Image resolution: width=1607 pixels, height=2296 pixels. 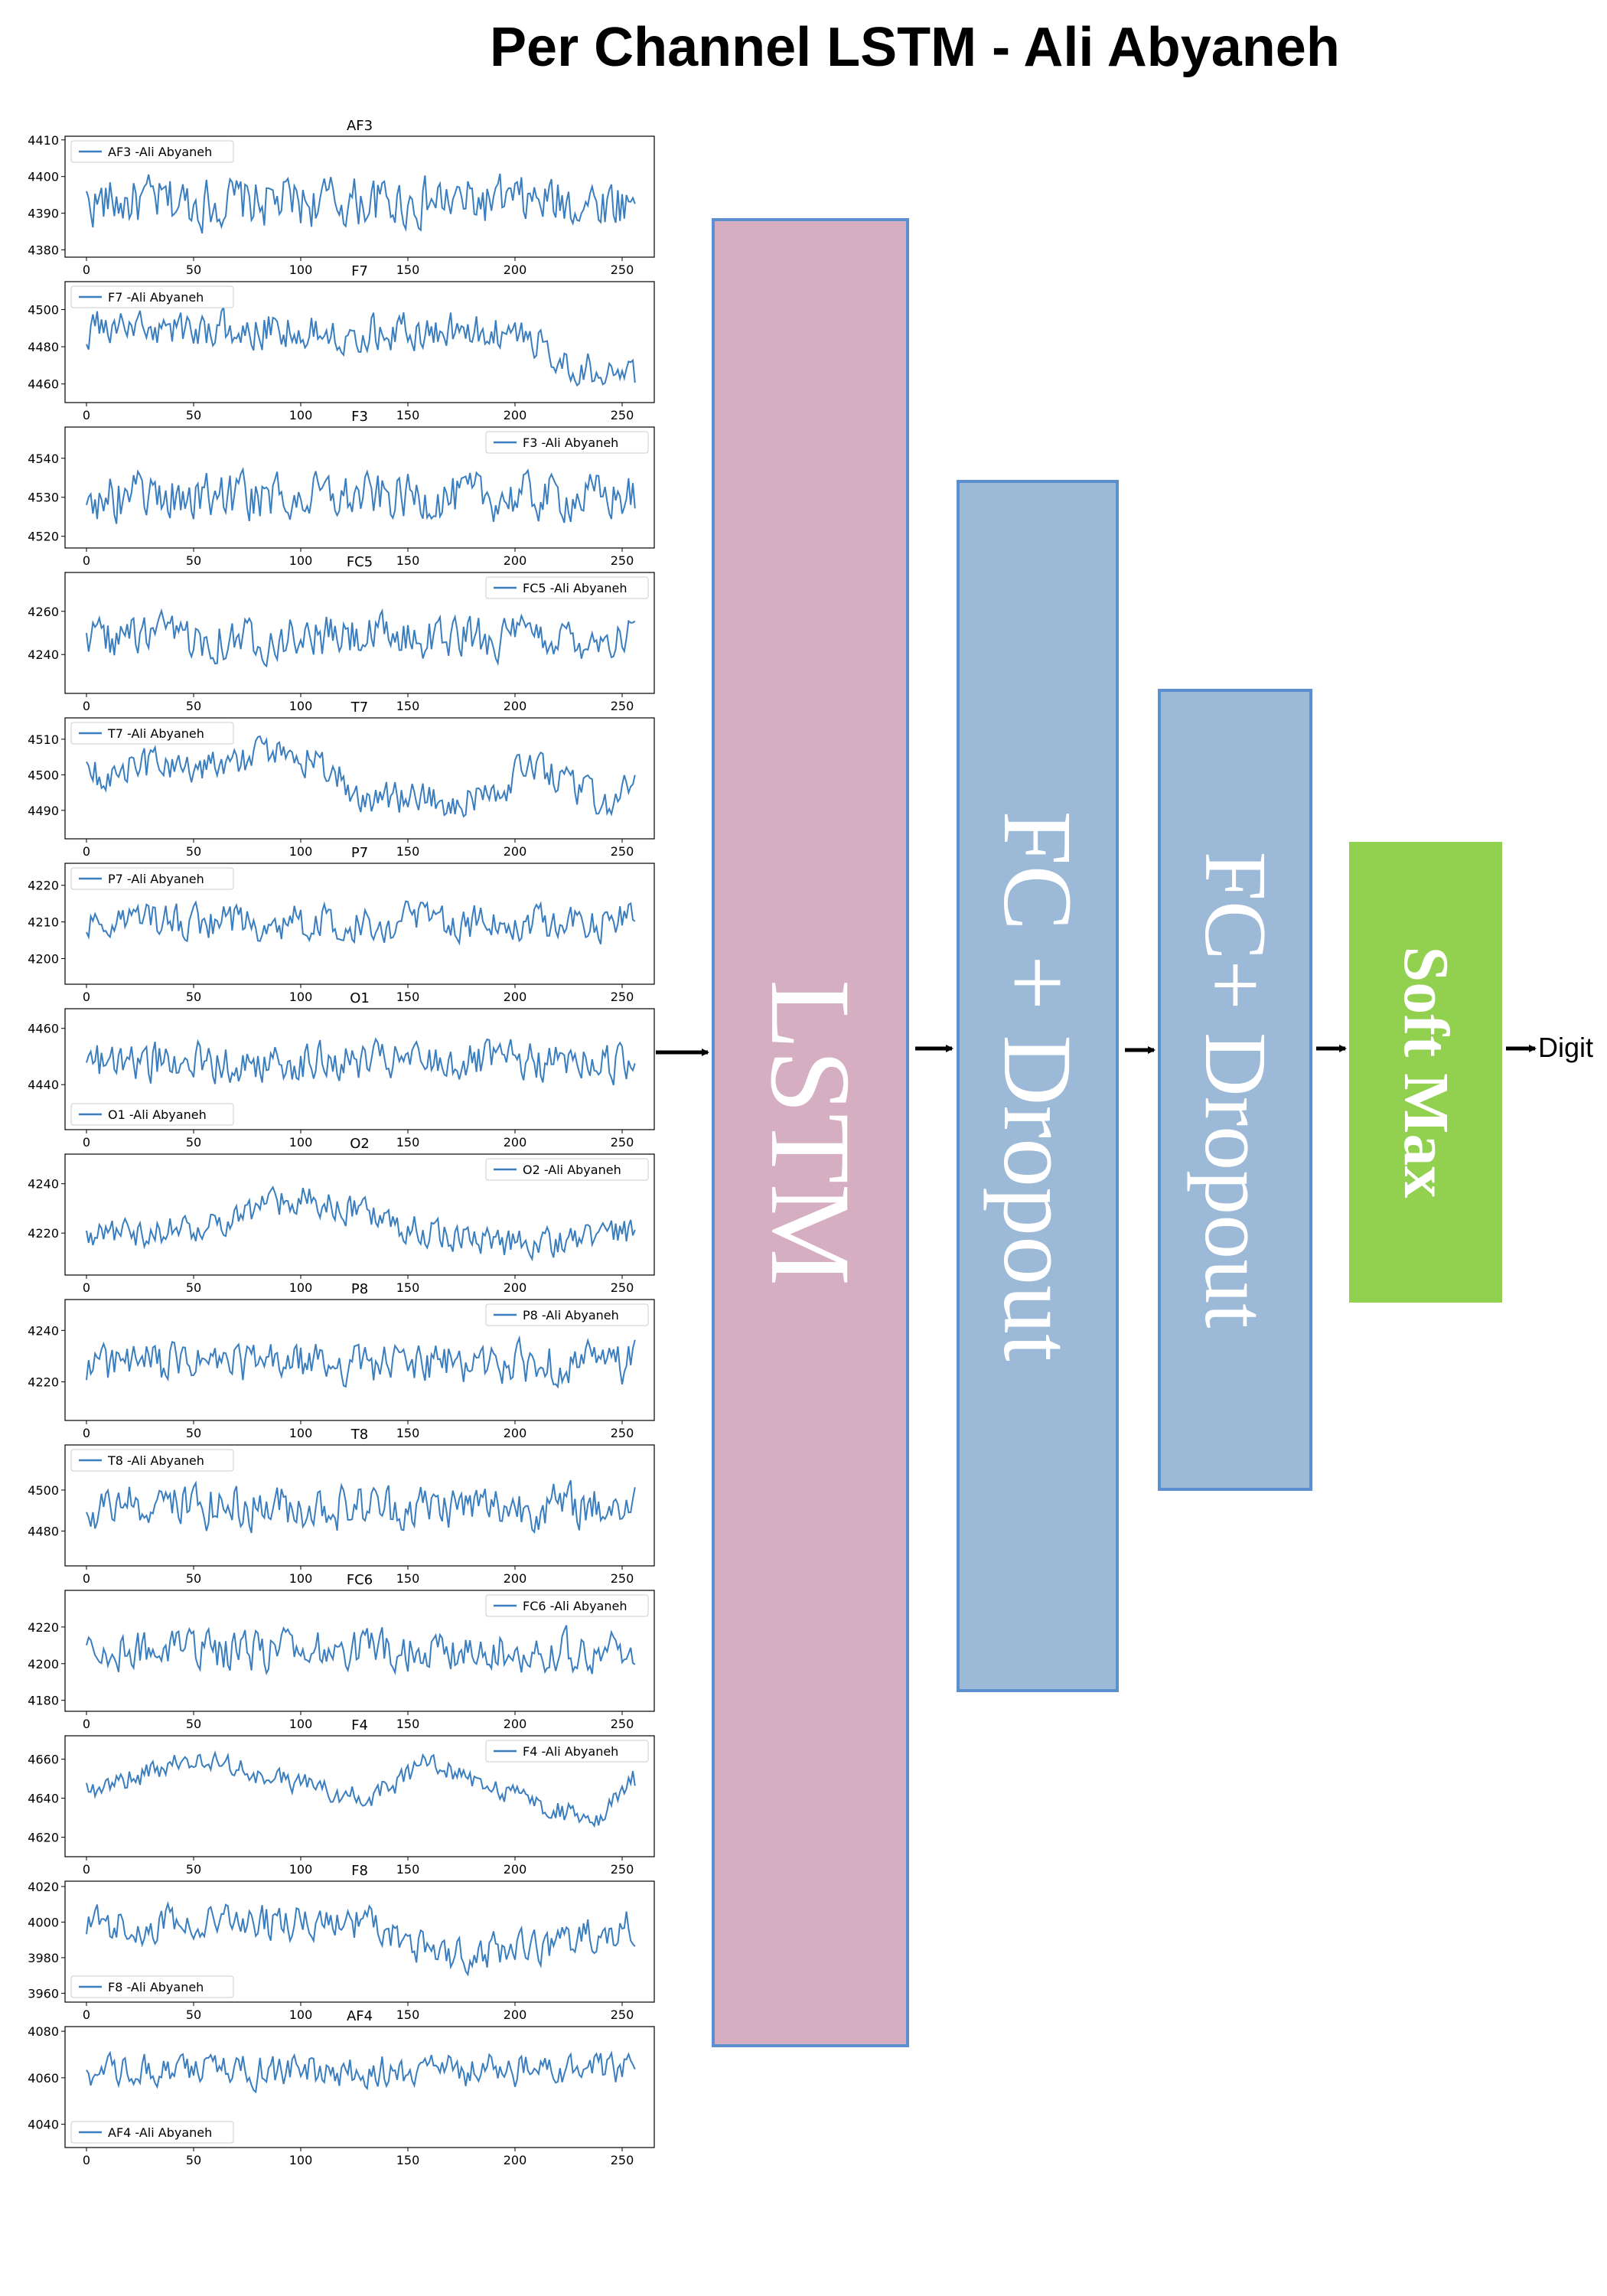 What do you see at coordinates (156, 879) in the screenshot?
I see `legend-label: P7 -Ali Abyaneh` at bounding box center [156, 879].